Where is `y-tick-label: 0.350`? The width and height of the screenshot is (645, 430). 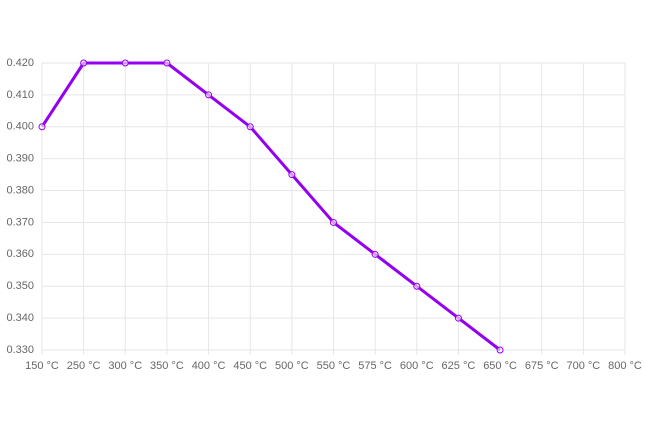
y-tick-label: 0.350 is located at coordinates (20, 286).